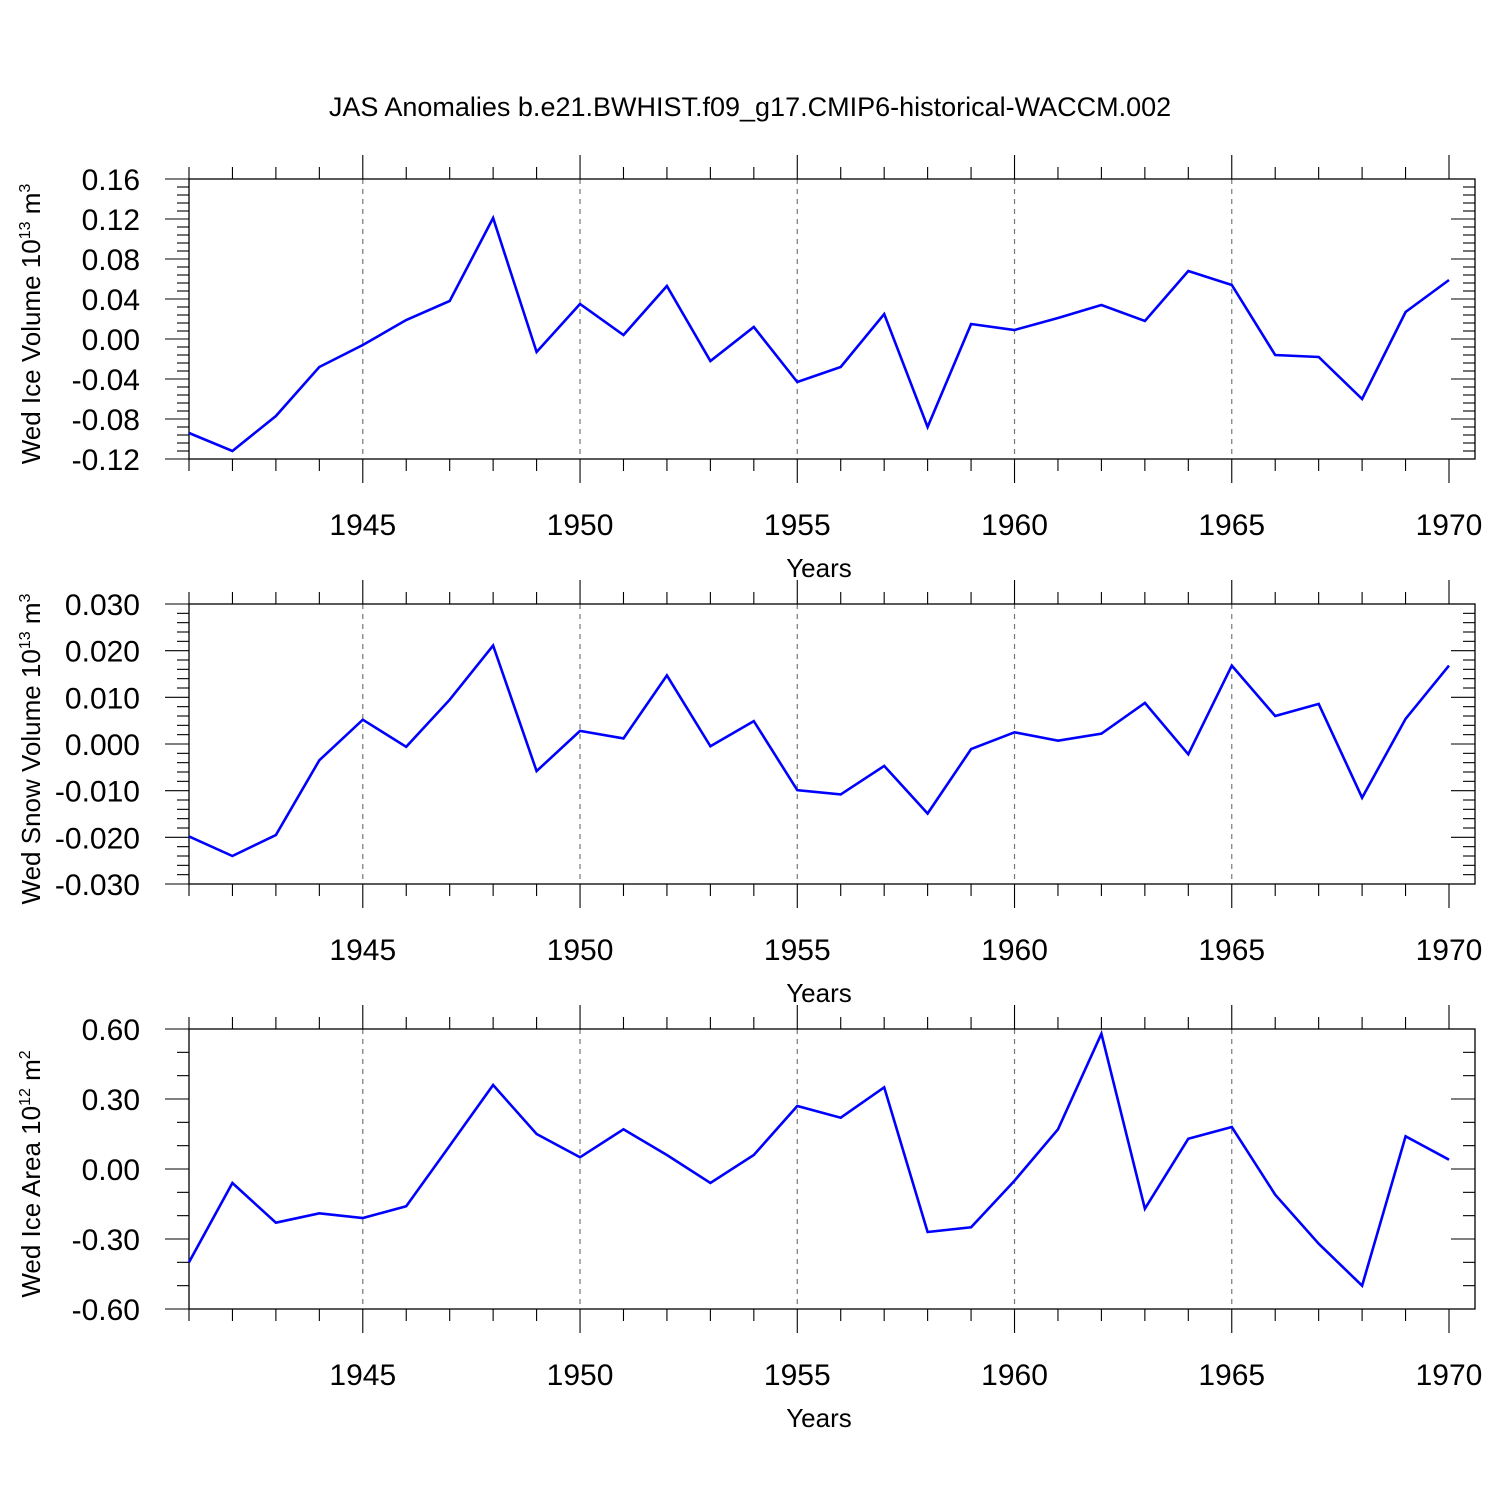 Image resolution: width=1500 pixels, height=1500 pixels. Describe the element at coordinates (106, 380) in the screenshot. I see `y-tick-label: -0.04` at that location.